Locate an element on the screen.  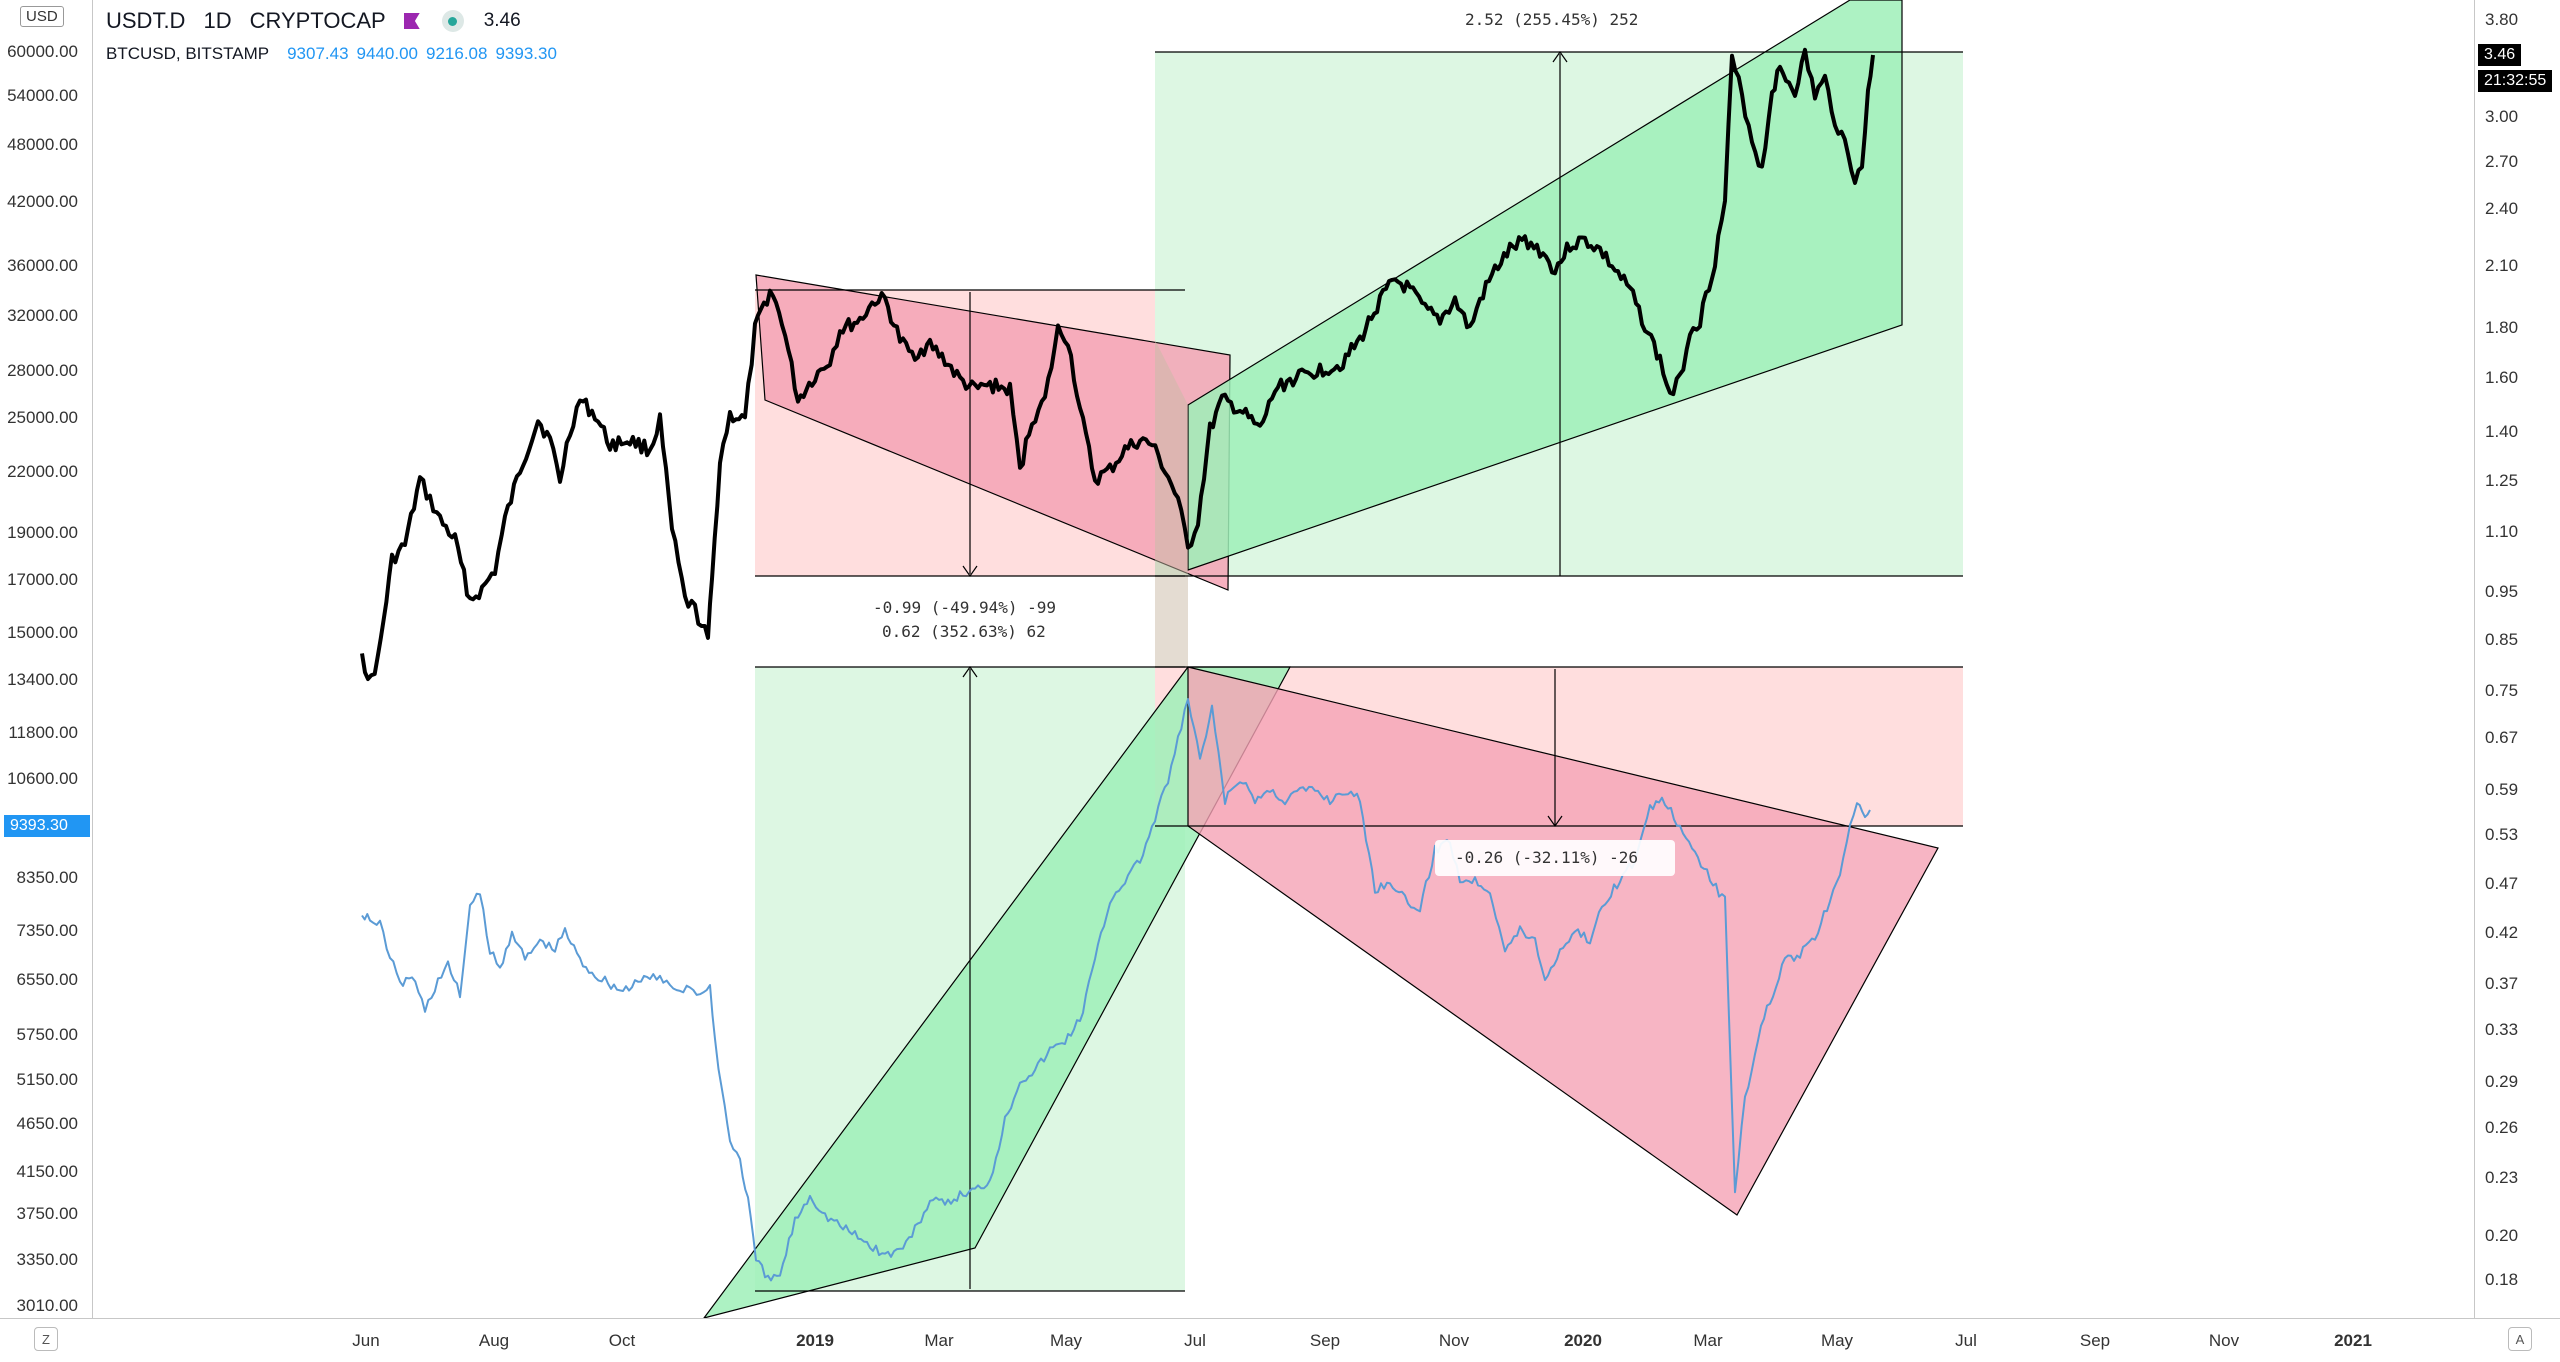
usdt-falling-channel is located at coordinates (993, 432).